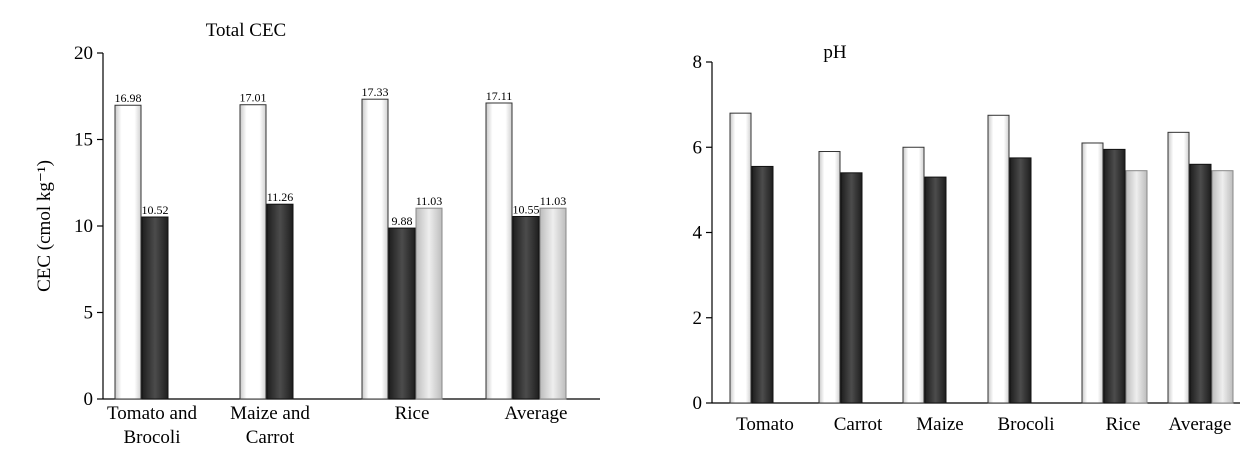 The image size is (1243, 455). What do you see at coordinates (499, 96) in the screenshot?
I see `cec-data-label: 17.11` at bounding box center [499, 96].